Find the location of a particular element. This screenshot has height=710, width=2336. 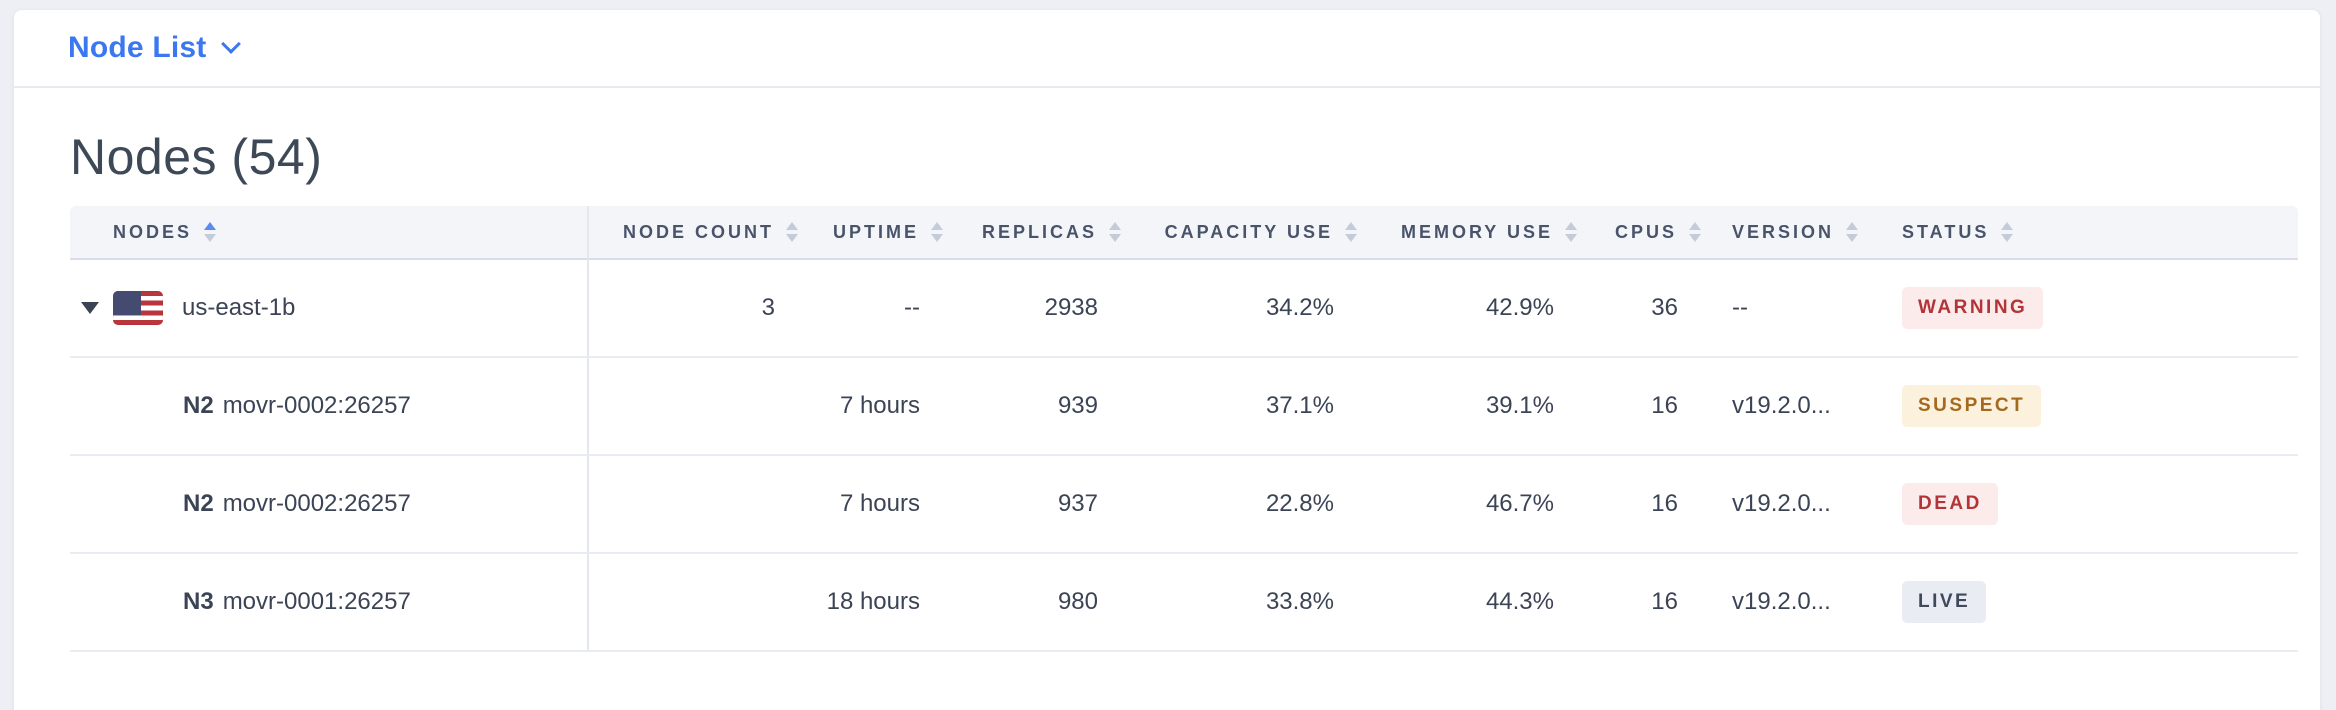

replicas-cell: 980 is located at coordinates (1043, 603).